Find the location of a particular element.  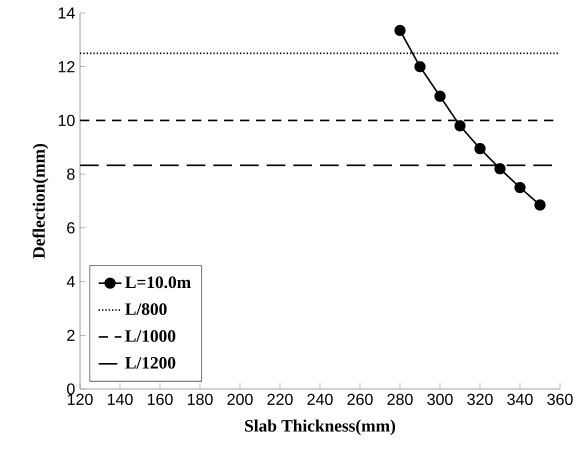

x-tick-label: 360 is located at coordinates (560, 400).